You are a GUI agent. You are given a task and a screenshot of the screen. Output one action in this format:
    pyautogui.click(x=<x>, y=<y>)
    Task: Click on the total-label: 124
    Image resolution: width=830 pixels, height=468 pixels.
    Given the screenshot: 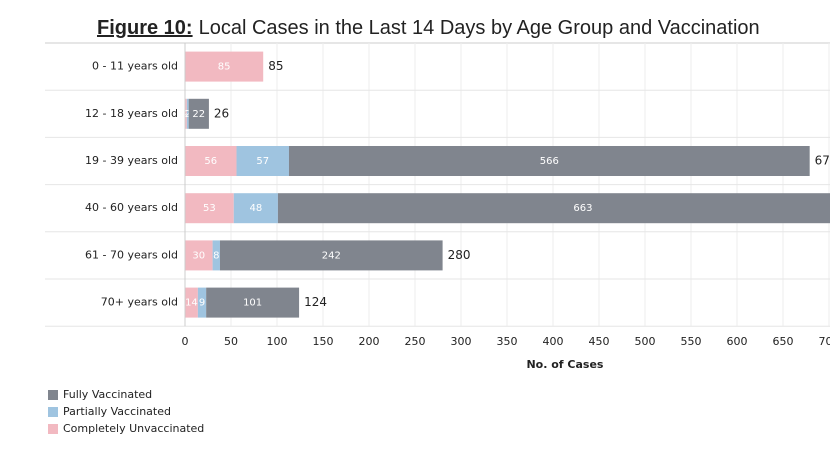 What is the action you would take?
    pyautogui.click(x=315, y=302)
    